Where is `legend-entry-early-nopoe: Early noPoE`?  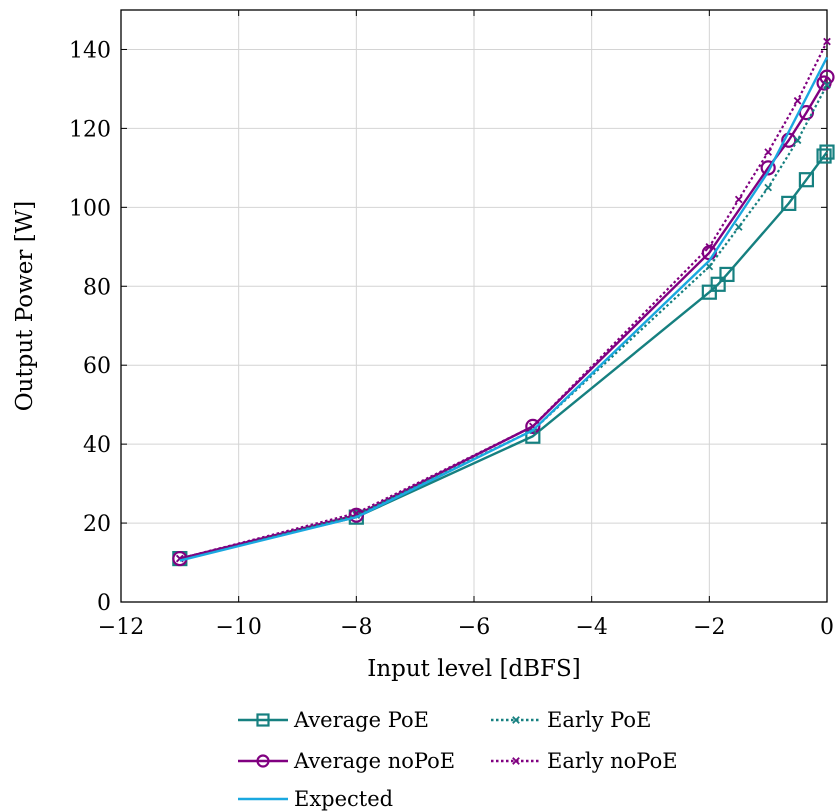
legend-entry-early-nopoe: Early noPoE is located at coordinates (584, 761).